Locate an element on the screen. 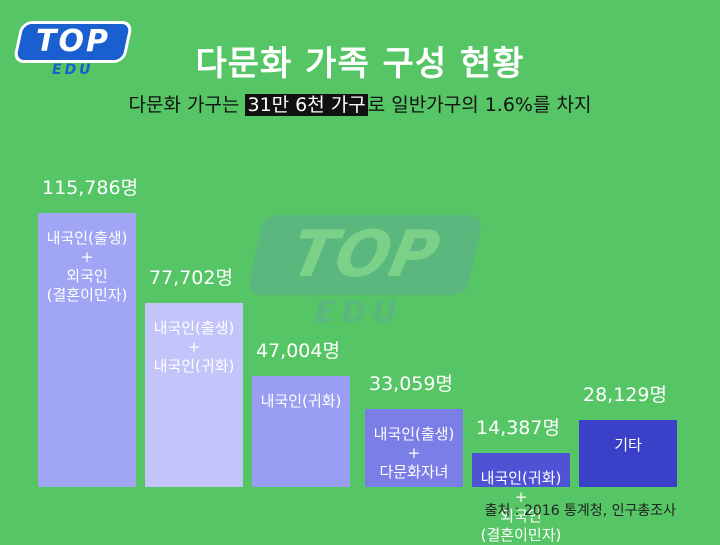  bar-value-label-1: 115,786명 is located at coordinates (90, 188).